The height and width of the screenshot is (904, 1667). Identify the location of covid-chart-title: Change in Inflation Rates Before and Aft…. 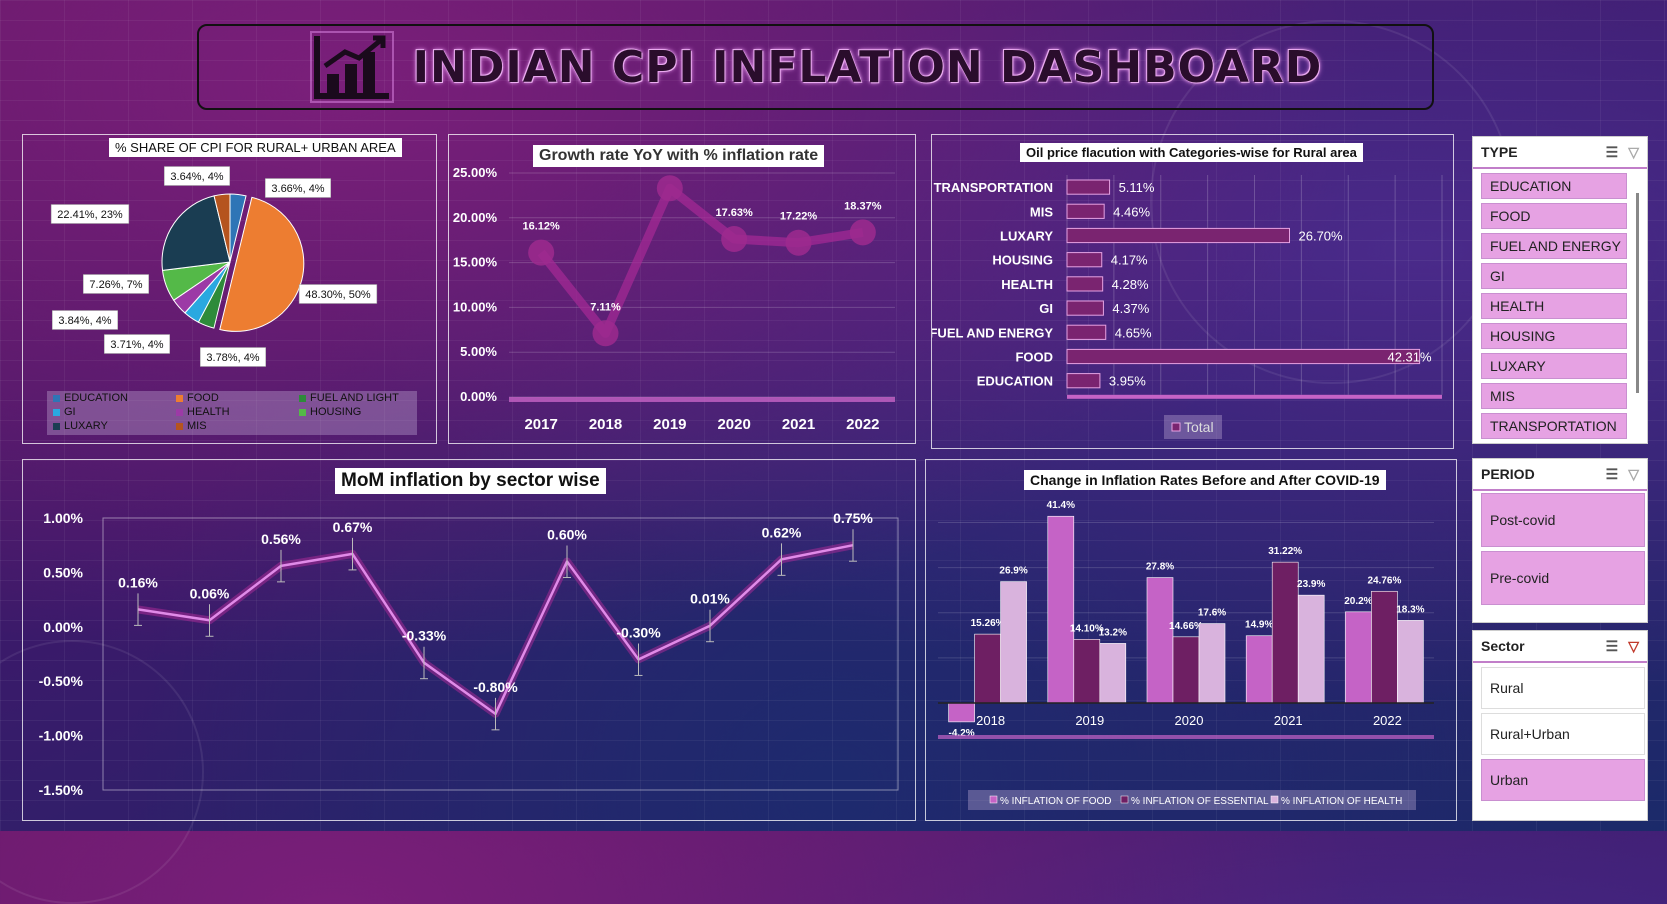
(1205, 480).